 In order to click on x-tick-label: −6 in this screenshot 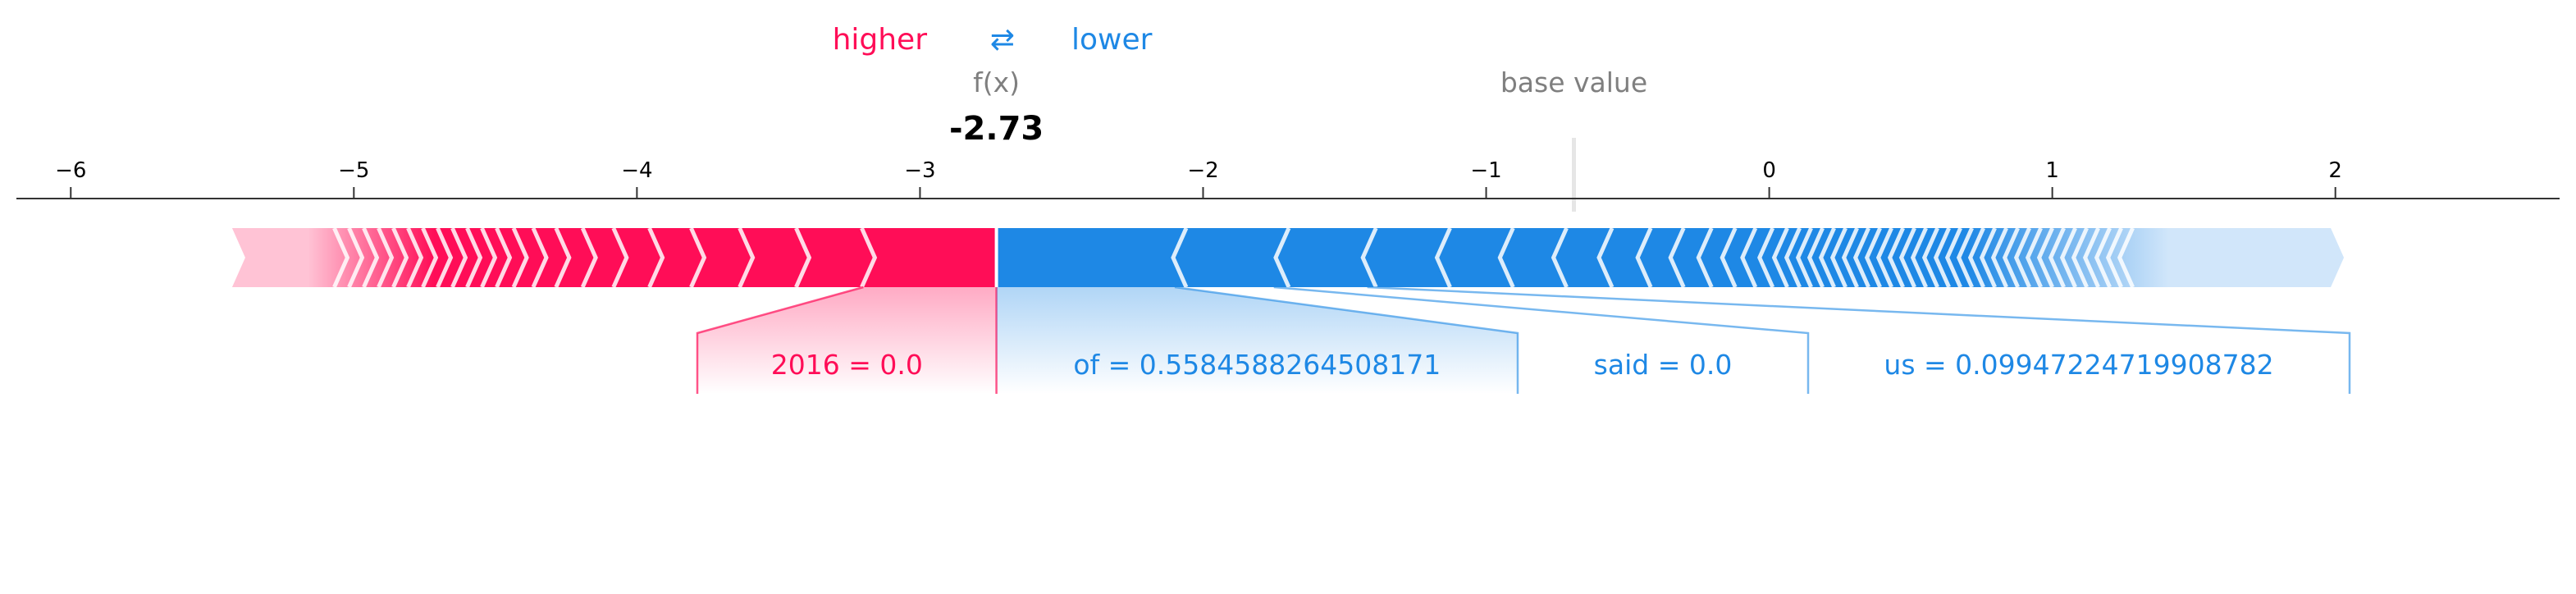, I will do `click(70, 170)`.